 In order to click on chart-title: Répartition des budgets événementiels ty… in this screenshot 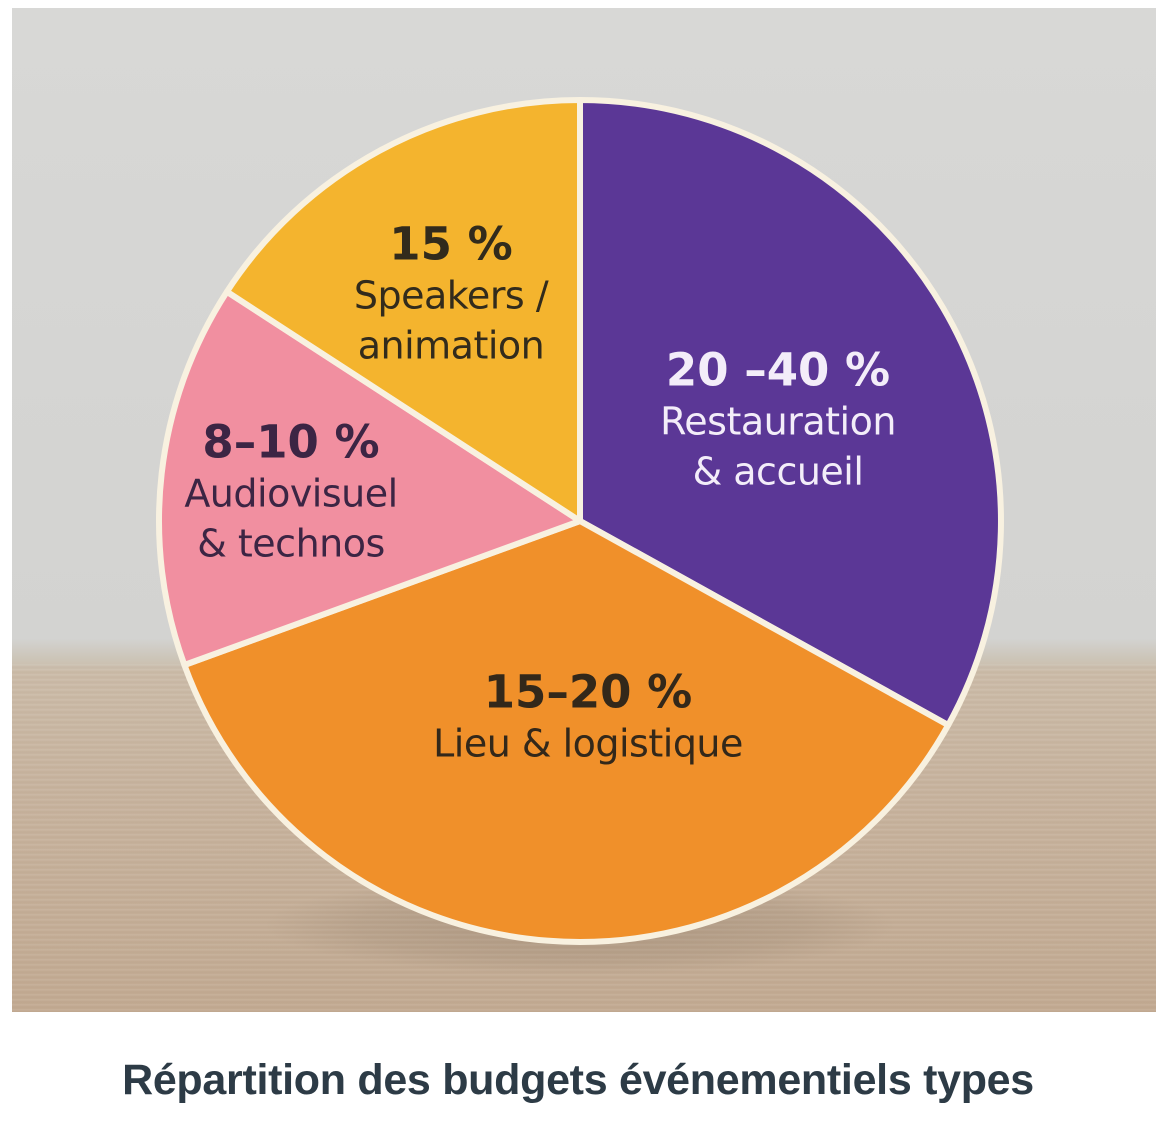, I will do `click(578, 1080)`.